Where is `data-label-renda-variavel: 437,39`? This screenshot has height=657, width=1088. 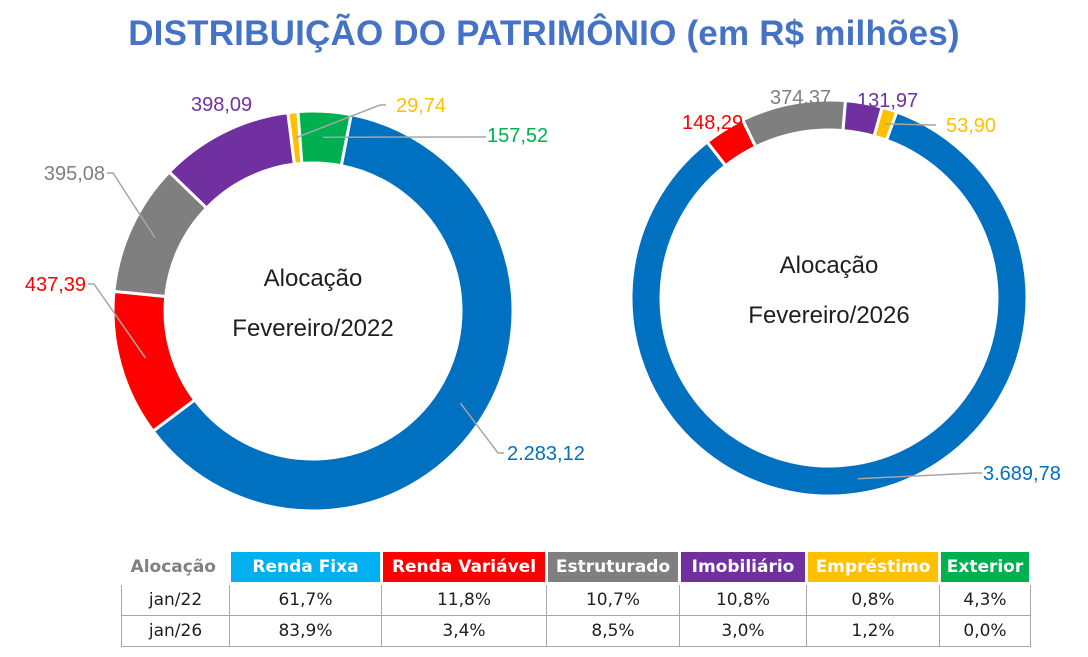
data-label-renda-variavel: 437,39 is located at coordinates (55, 285).